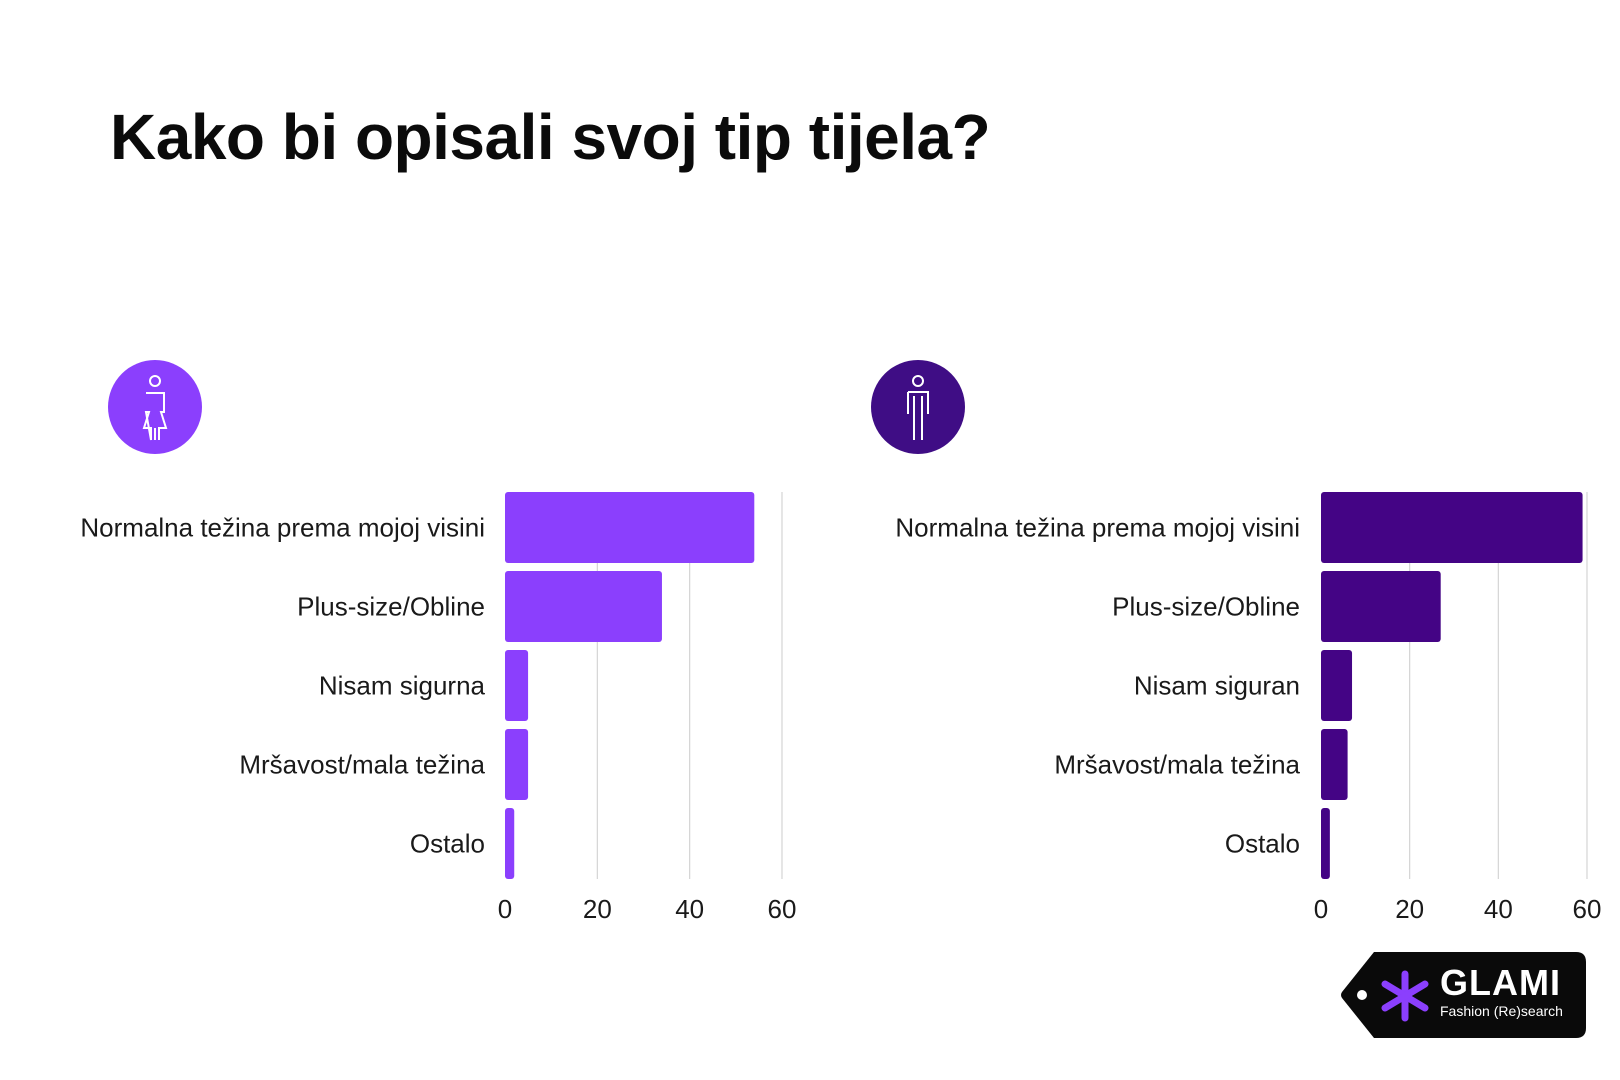 This screenshot has height=1080, width=1620. I want to click on glami-logo: GLAMI Fashion (Re)search, so click(1465, 995).